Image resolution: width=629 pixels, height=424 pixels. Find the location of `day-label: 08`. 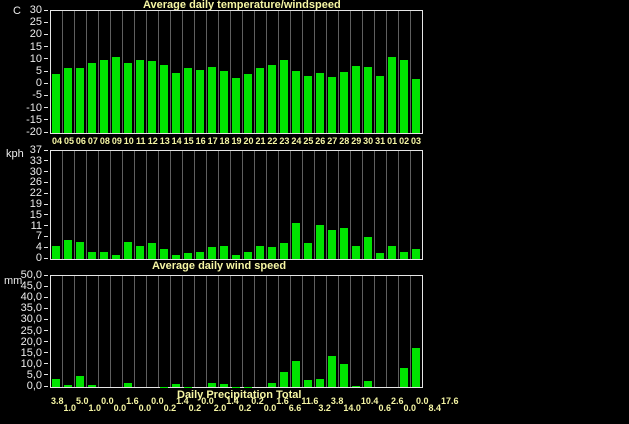

day-label: 08 is located at coordinates (104, 141).